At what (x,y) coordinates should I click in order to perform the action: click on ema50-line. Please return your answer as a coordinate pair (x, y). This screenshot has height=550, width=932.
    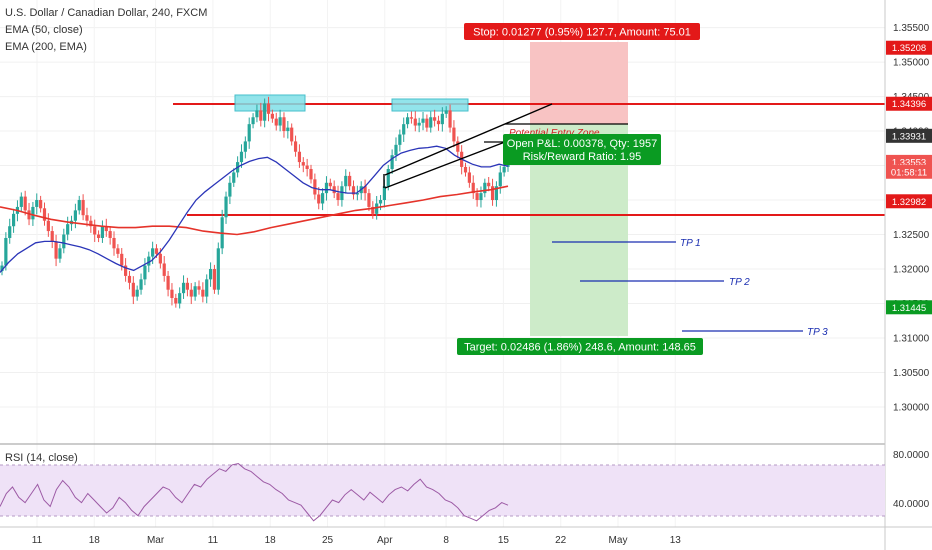
    Looking at the image, I should click on (254, 209).